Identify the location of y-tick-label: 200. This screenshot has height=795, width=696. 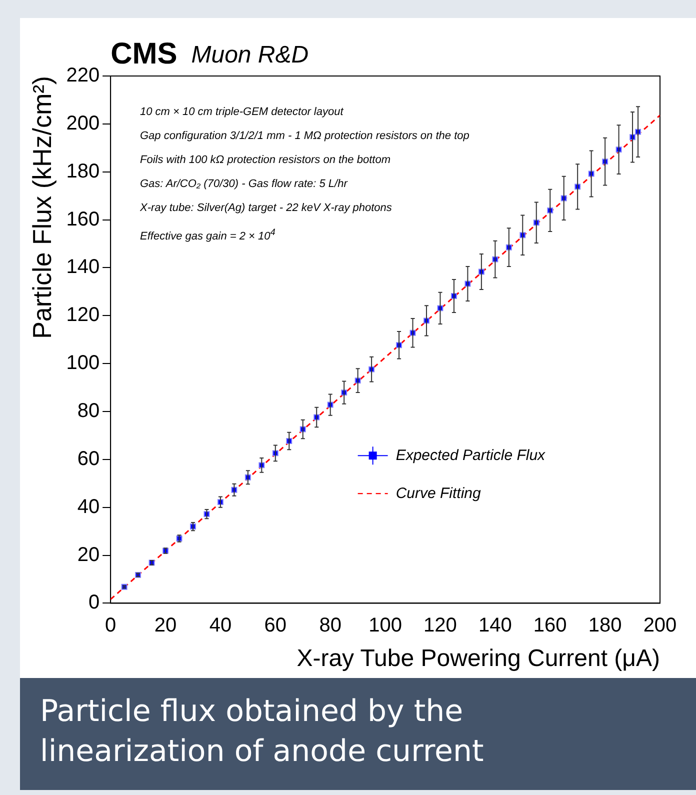
(83, 123).